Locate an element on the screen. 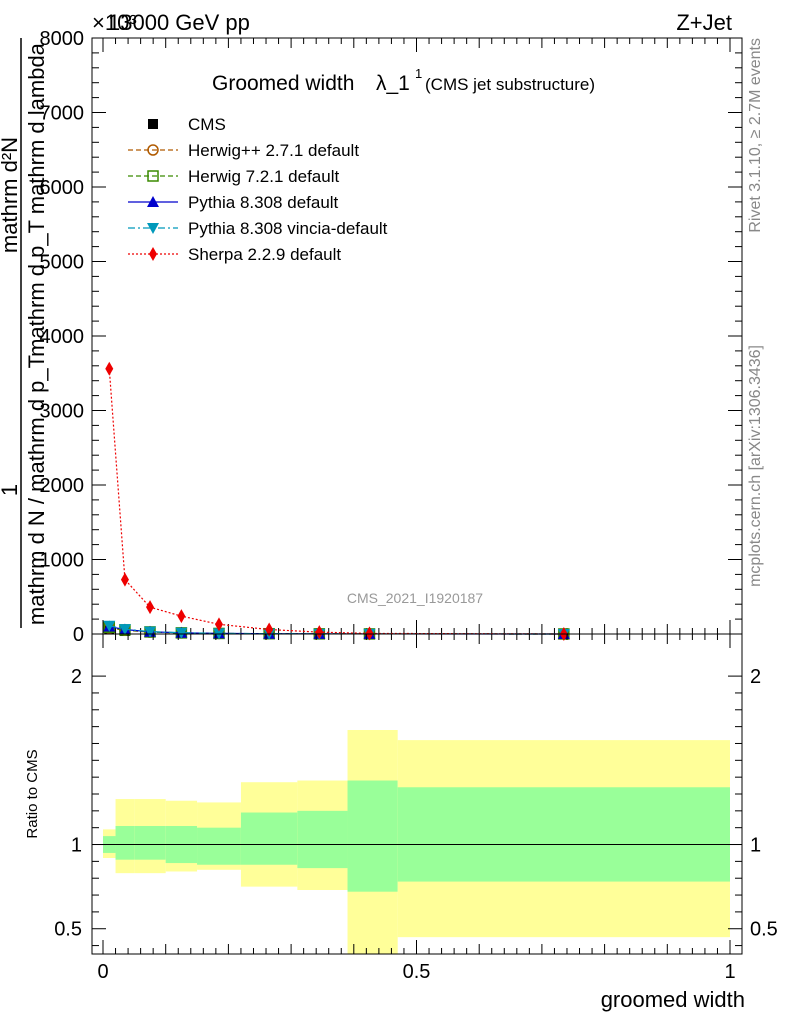  legend-entry: Herwig 7.2.1 default is located at coordinates (233, 176).